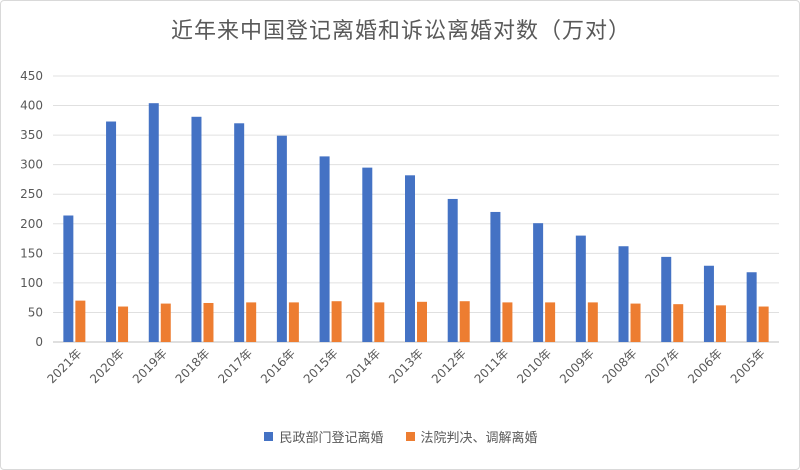 This screenshot has height=470, width=800. What do you see at coordinates (107, 366) in the screenshot?
I see `x-tick-label: 2020年` at bounding box center [107, 366].